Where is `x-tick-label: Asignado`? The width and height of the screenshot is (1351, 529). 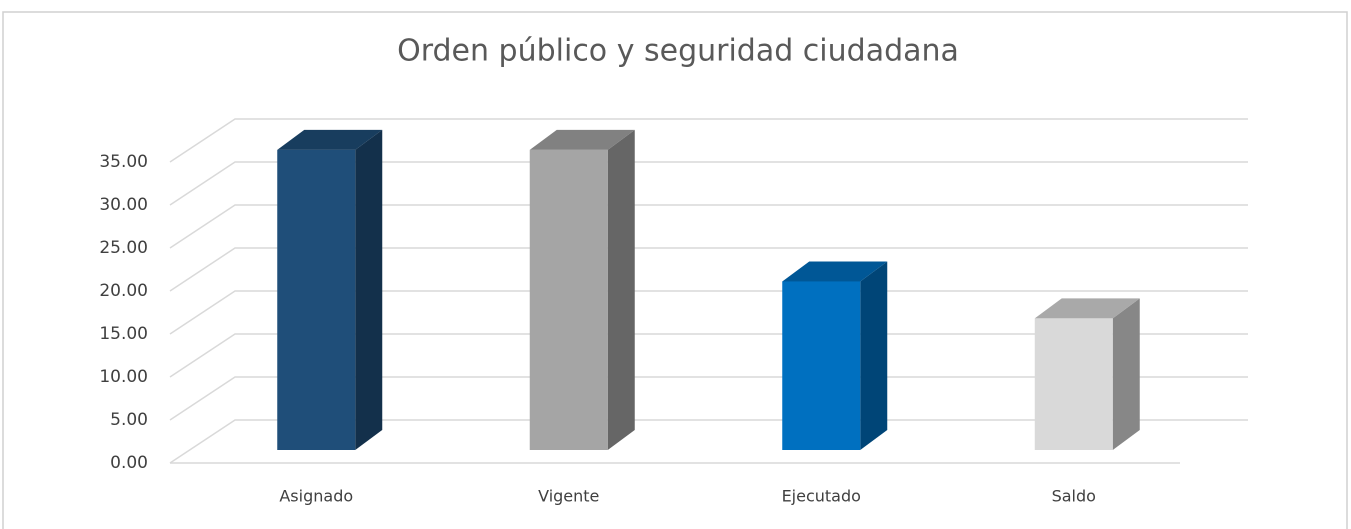 x-tick-label: Asignado is located at coordinates (316, 496).